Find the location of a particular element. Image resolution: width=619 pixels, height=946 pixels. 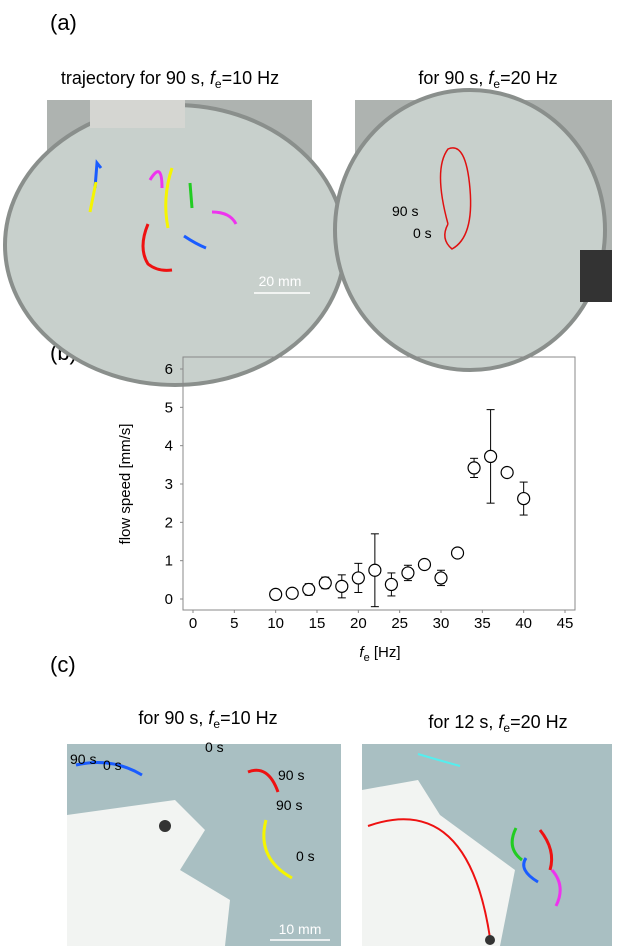

x-tick-label: 10 is located at coordinates (275, 623).